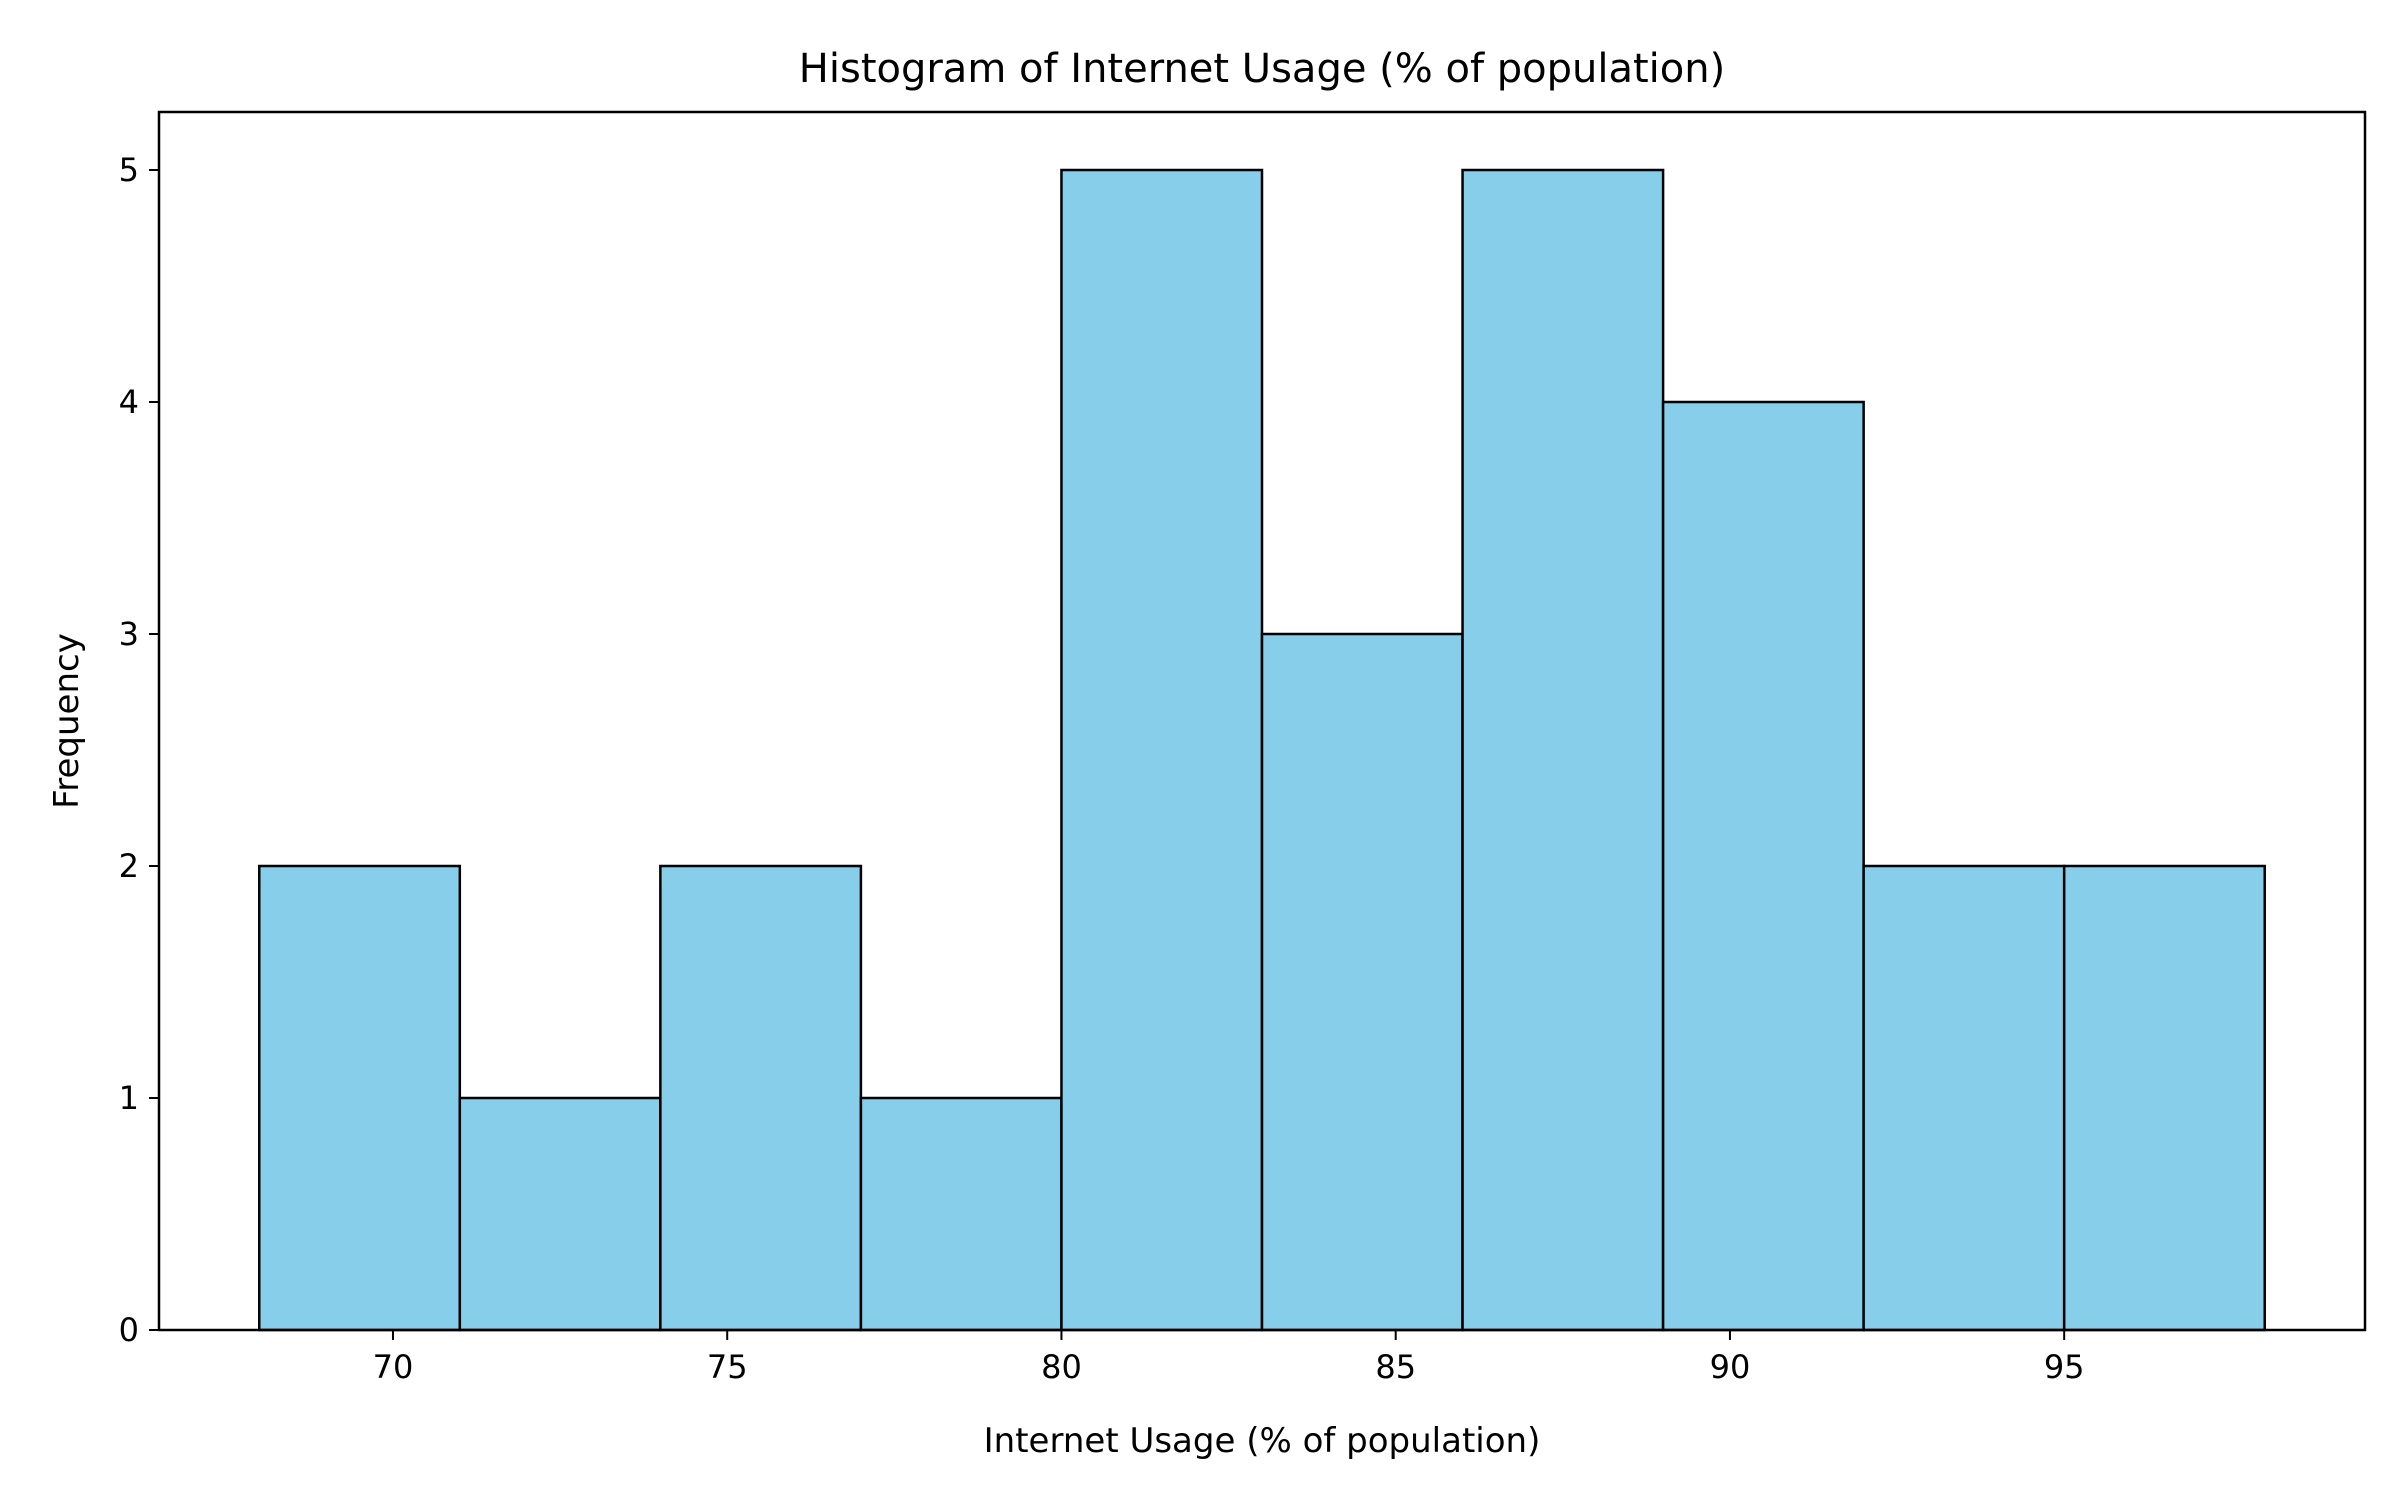 The image size is (2400, 1504). What do you see at coordinates (129, 170) in the screenshot?
I see `y-tick-label: 5` at bounding box center [129, 170].